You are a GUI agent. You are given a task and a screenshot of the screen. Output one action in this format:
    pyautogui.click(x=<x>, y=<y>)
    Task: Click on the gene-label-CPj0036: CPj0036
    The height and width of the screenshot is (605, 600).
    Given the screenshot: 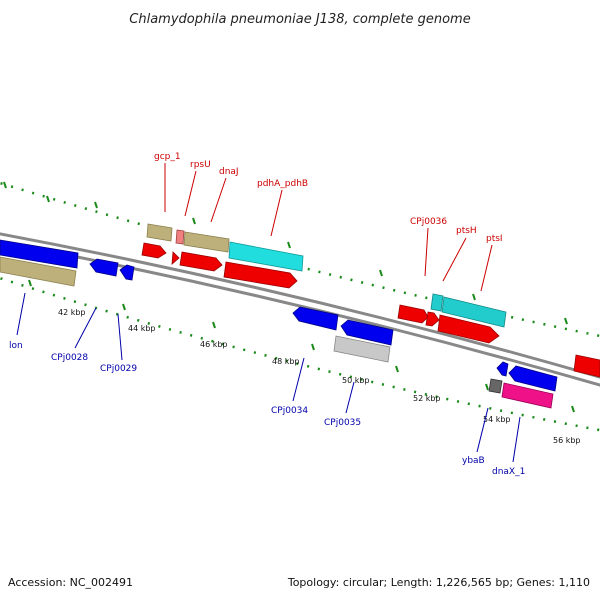 What is the action you would take?
    pyautogui.click(x=428, y=222)
    